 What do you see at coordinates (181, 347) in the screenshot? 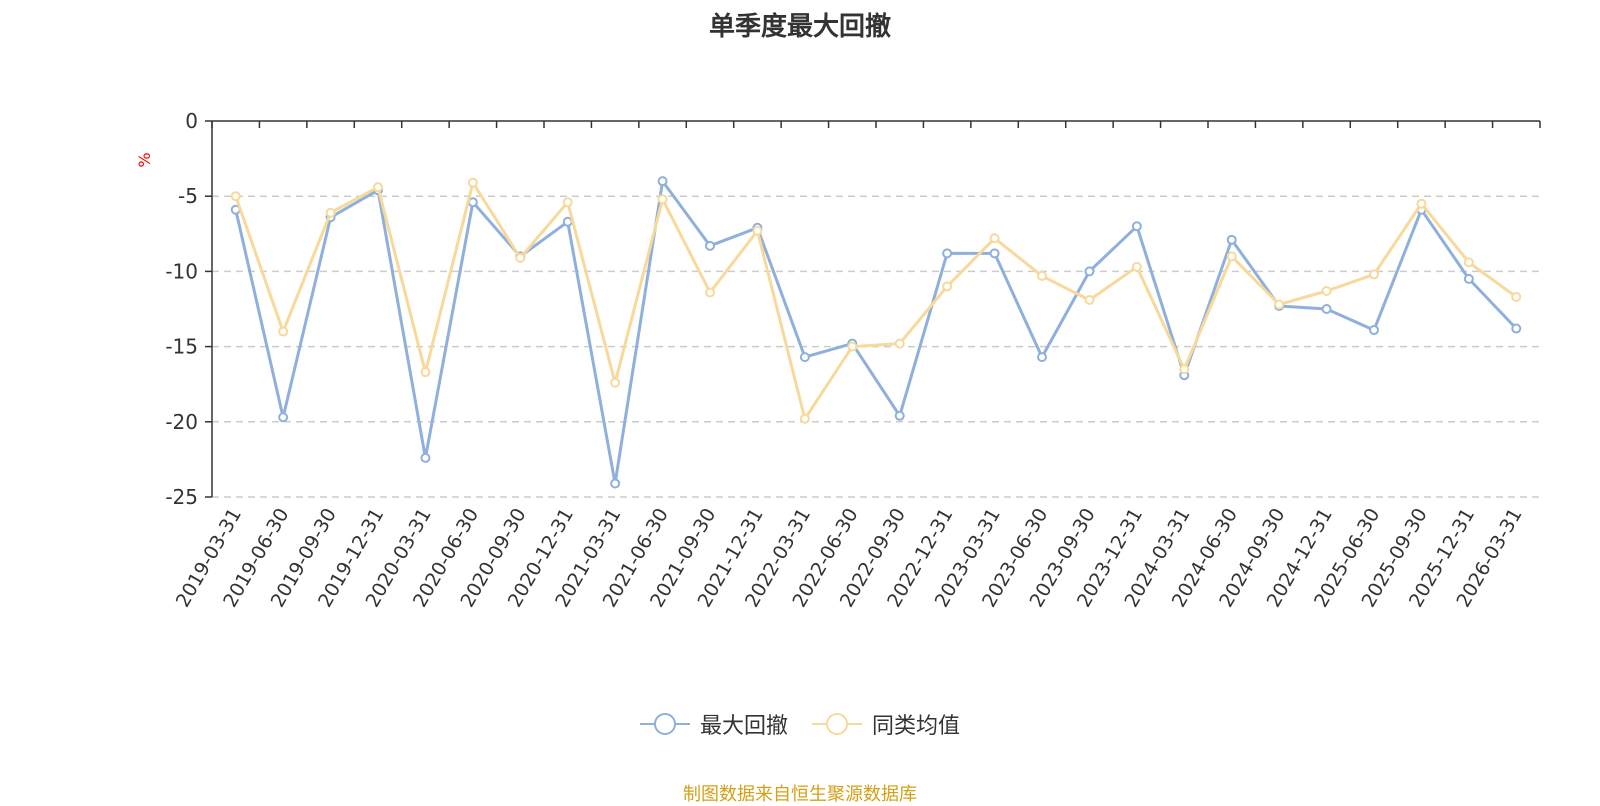
I see `y-tick-label: -15` at bounding box center [181, 347].